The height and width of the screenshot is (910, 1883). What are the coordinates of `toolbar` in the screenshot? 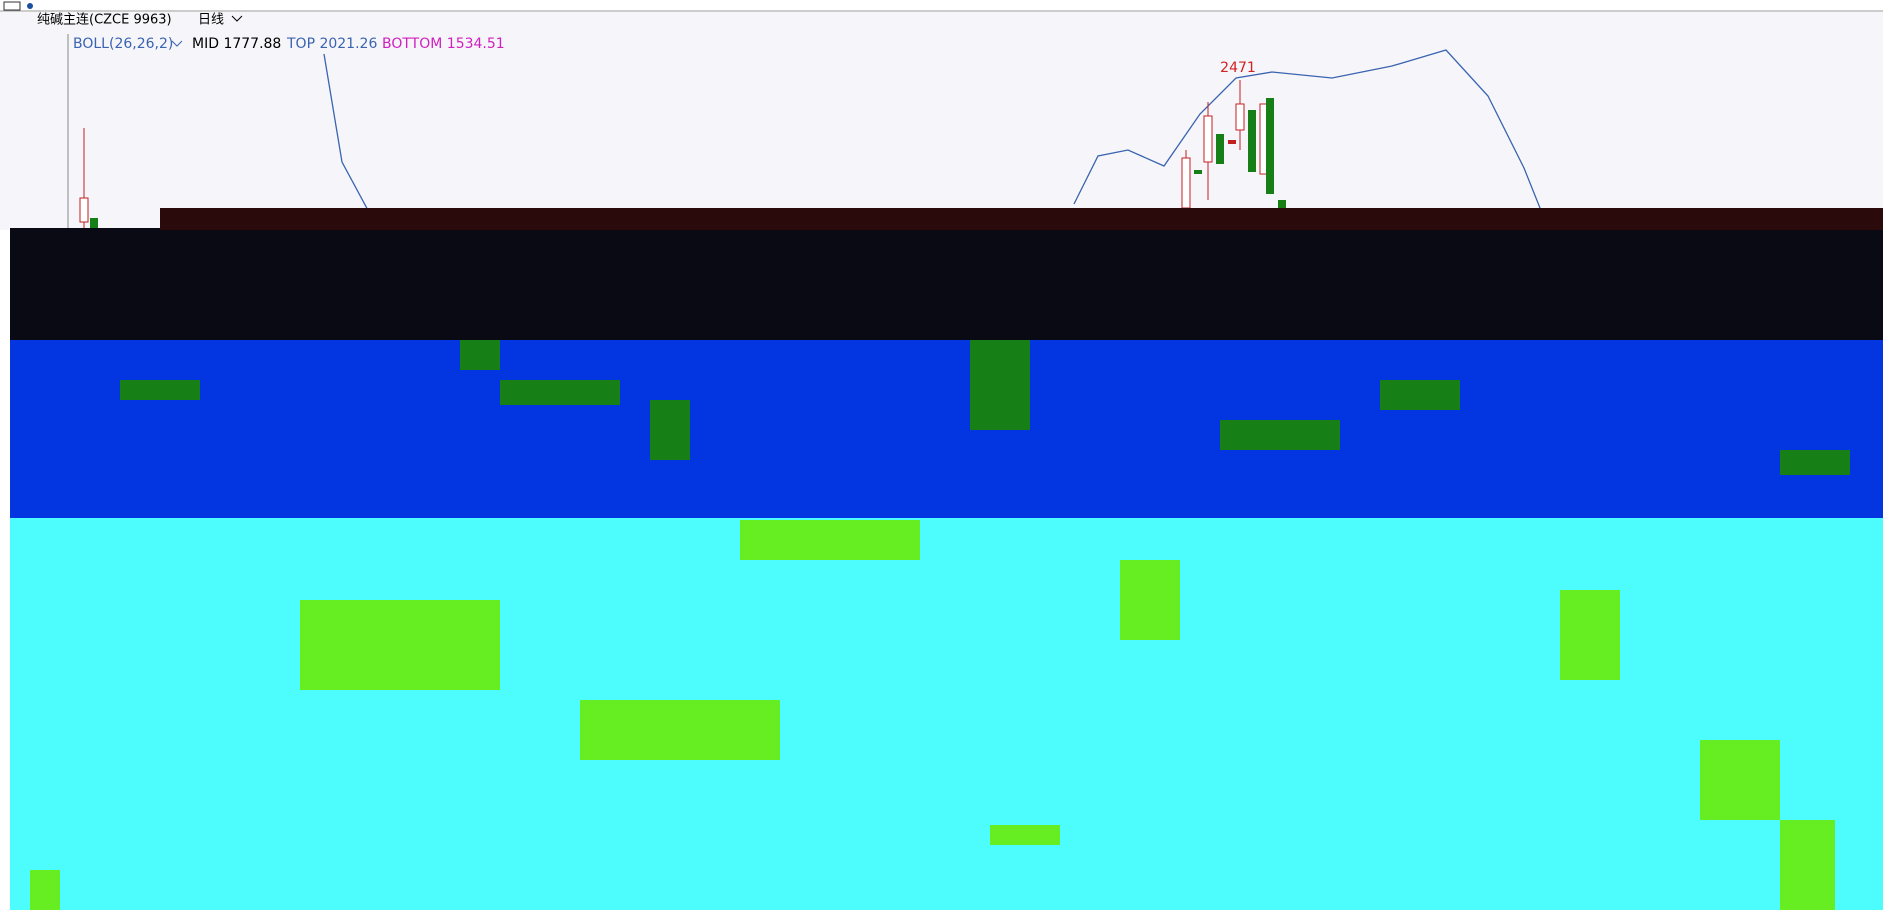 It's located at (941, 6).